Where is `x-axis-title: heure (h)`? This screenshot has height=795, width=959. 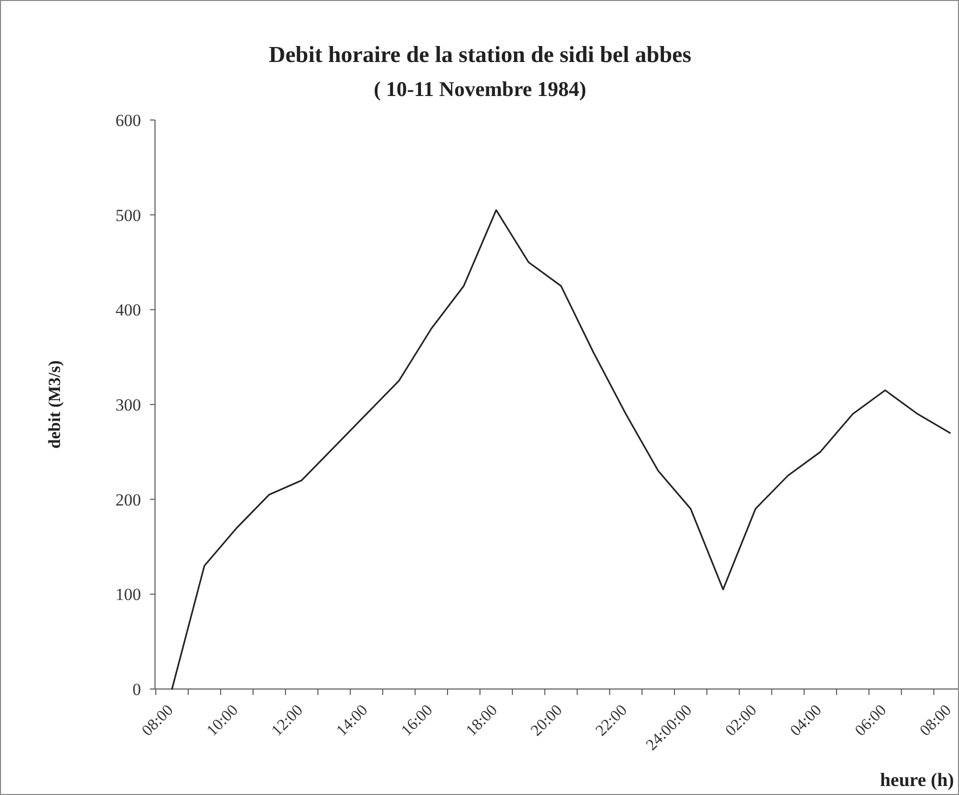 x-axis-title: heure (h) is located at coordinates (917, 780).